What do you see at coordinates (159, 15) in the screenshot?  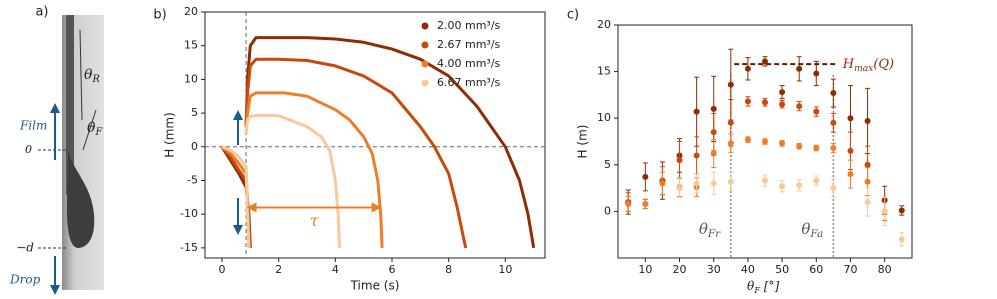 I see `panel-label: b)` at bounding box center [159, 15].